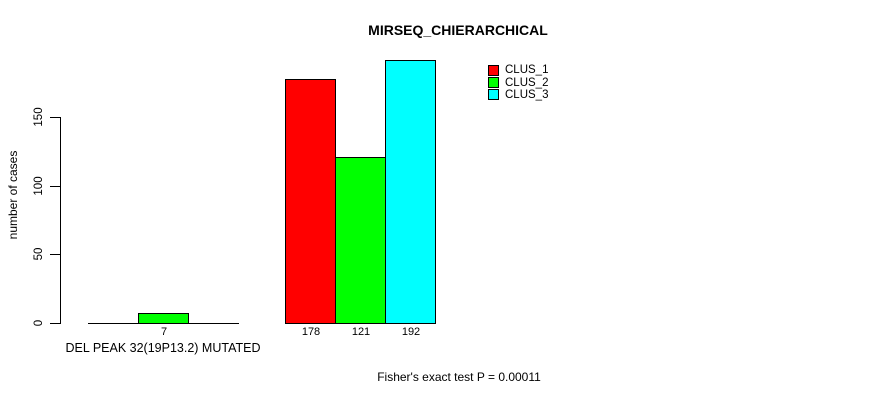 This screenshot has height=400, width=890. What do you see at coordinates (311, 332) in the screenshot?
I see `bar-value-label: 178` at bounding box center [311, 332].